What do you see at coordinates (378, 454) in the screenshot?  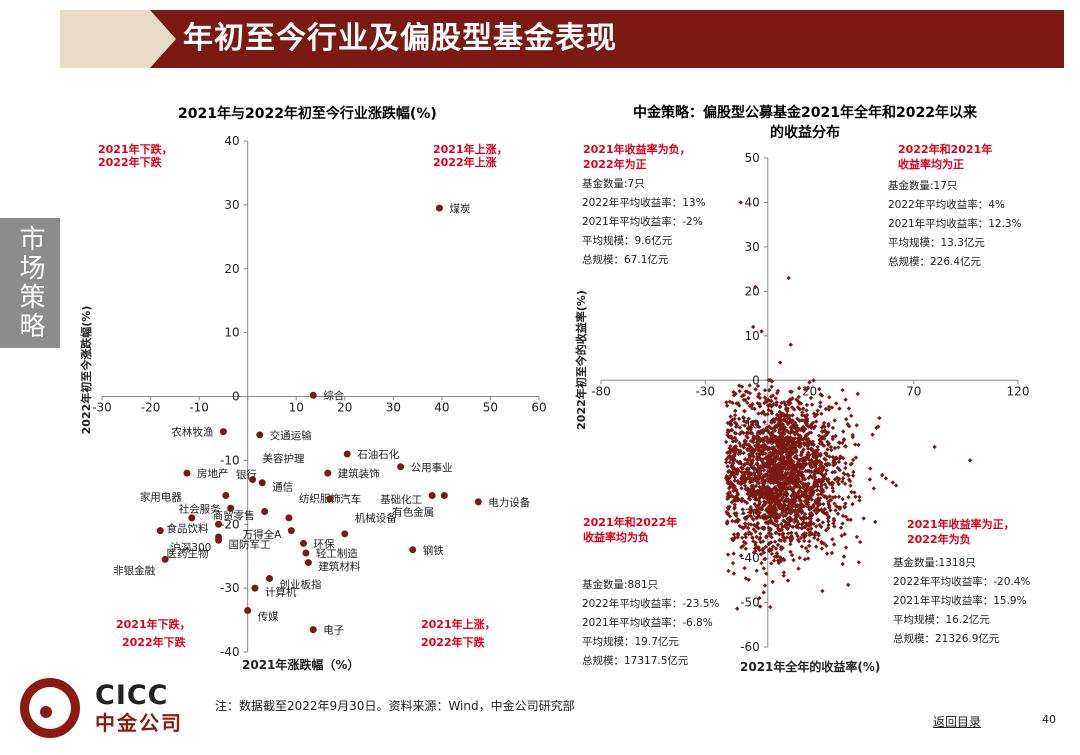 I see `industry-point-label: 石油石化` at bounding box center [378, 454].